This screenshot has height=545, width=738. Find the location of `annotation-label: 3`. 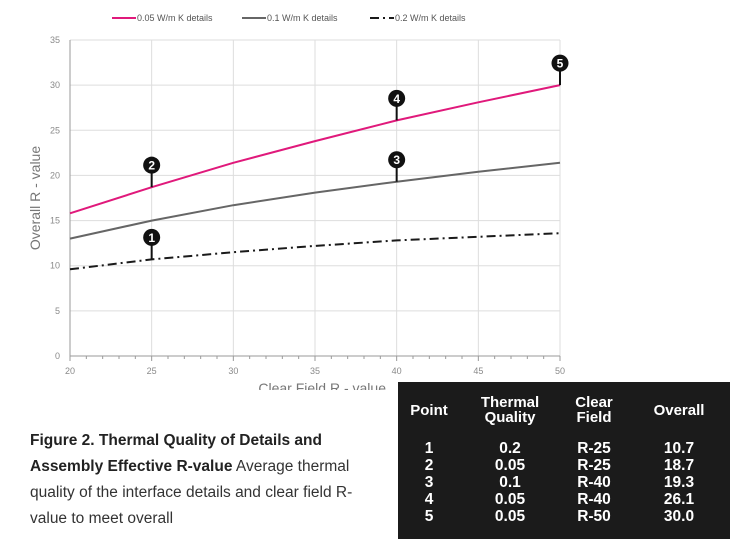

annotation-label: 3 is located at coordinates (396, 160).